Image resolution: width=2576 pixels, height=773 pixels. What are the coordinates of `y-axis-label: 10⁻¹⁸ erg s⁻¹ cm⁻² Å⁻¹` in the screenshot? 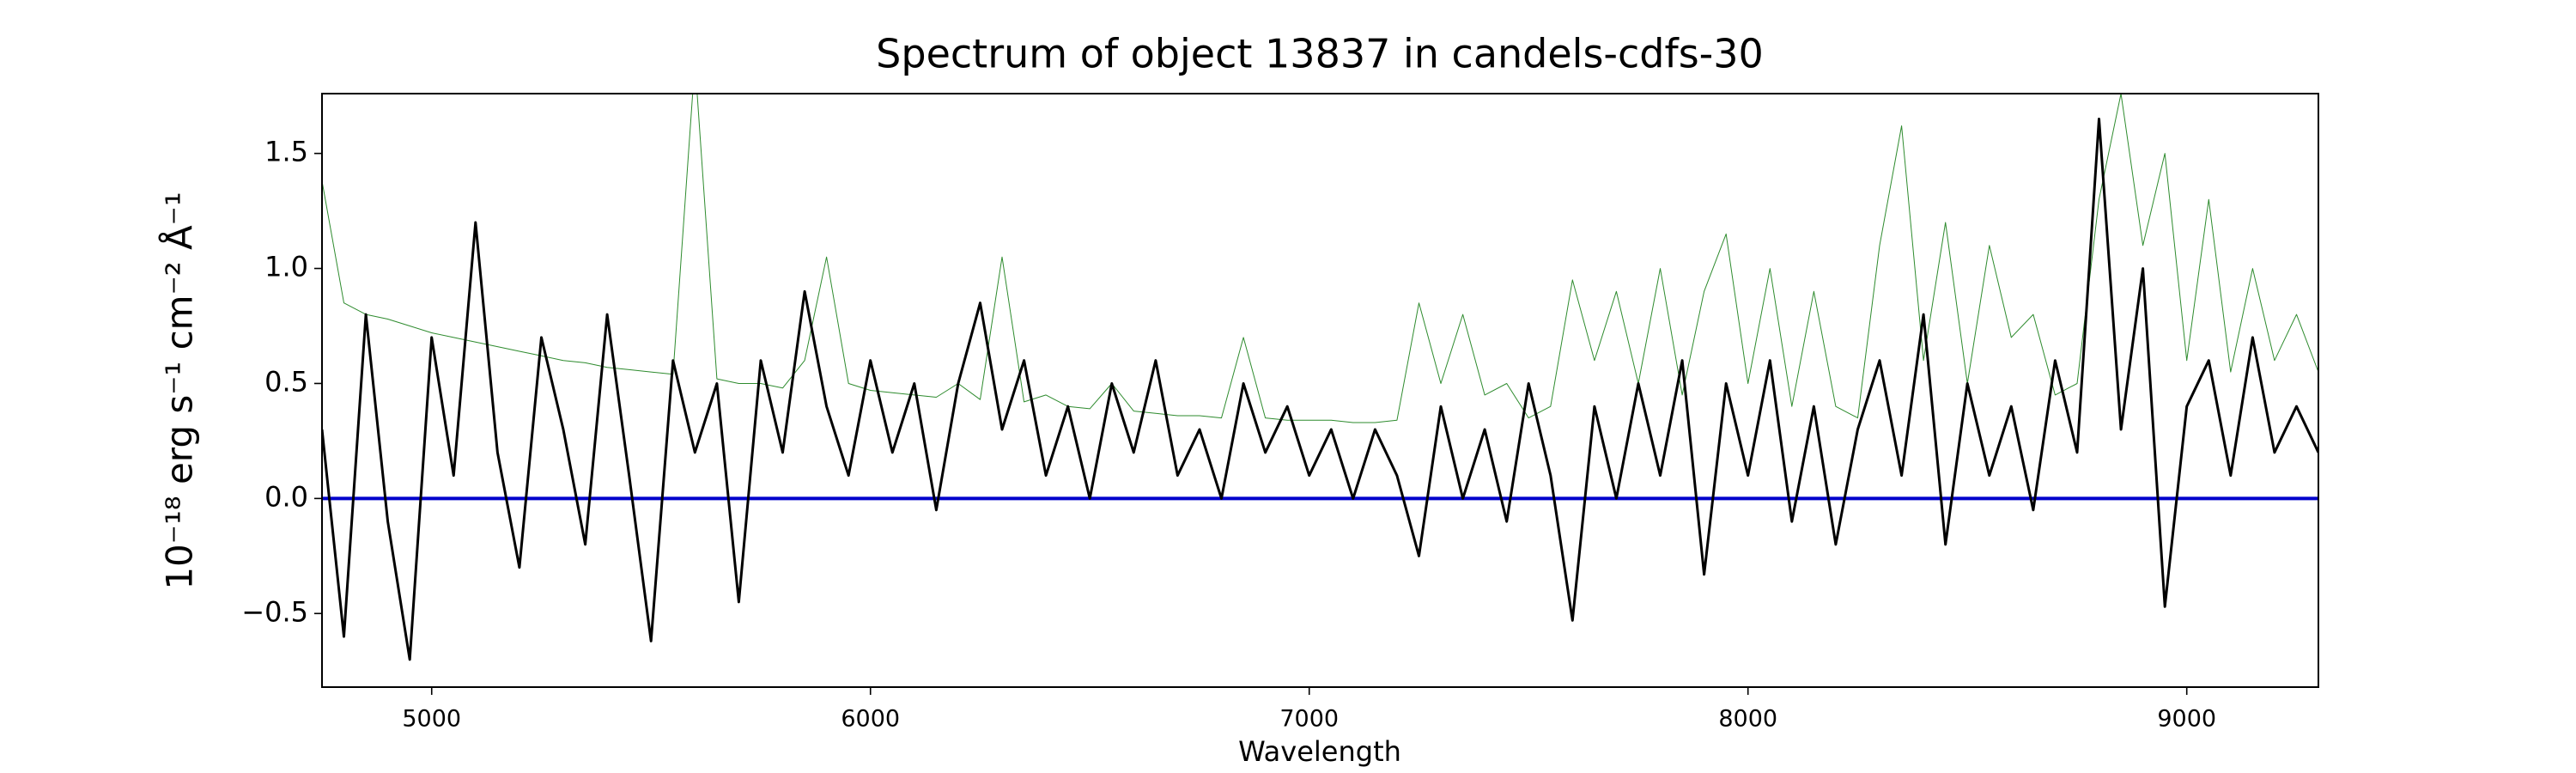 It's located at (180, 390).